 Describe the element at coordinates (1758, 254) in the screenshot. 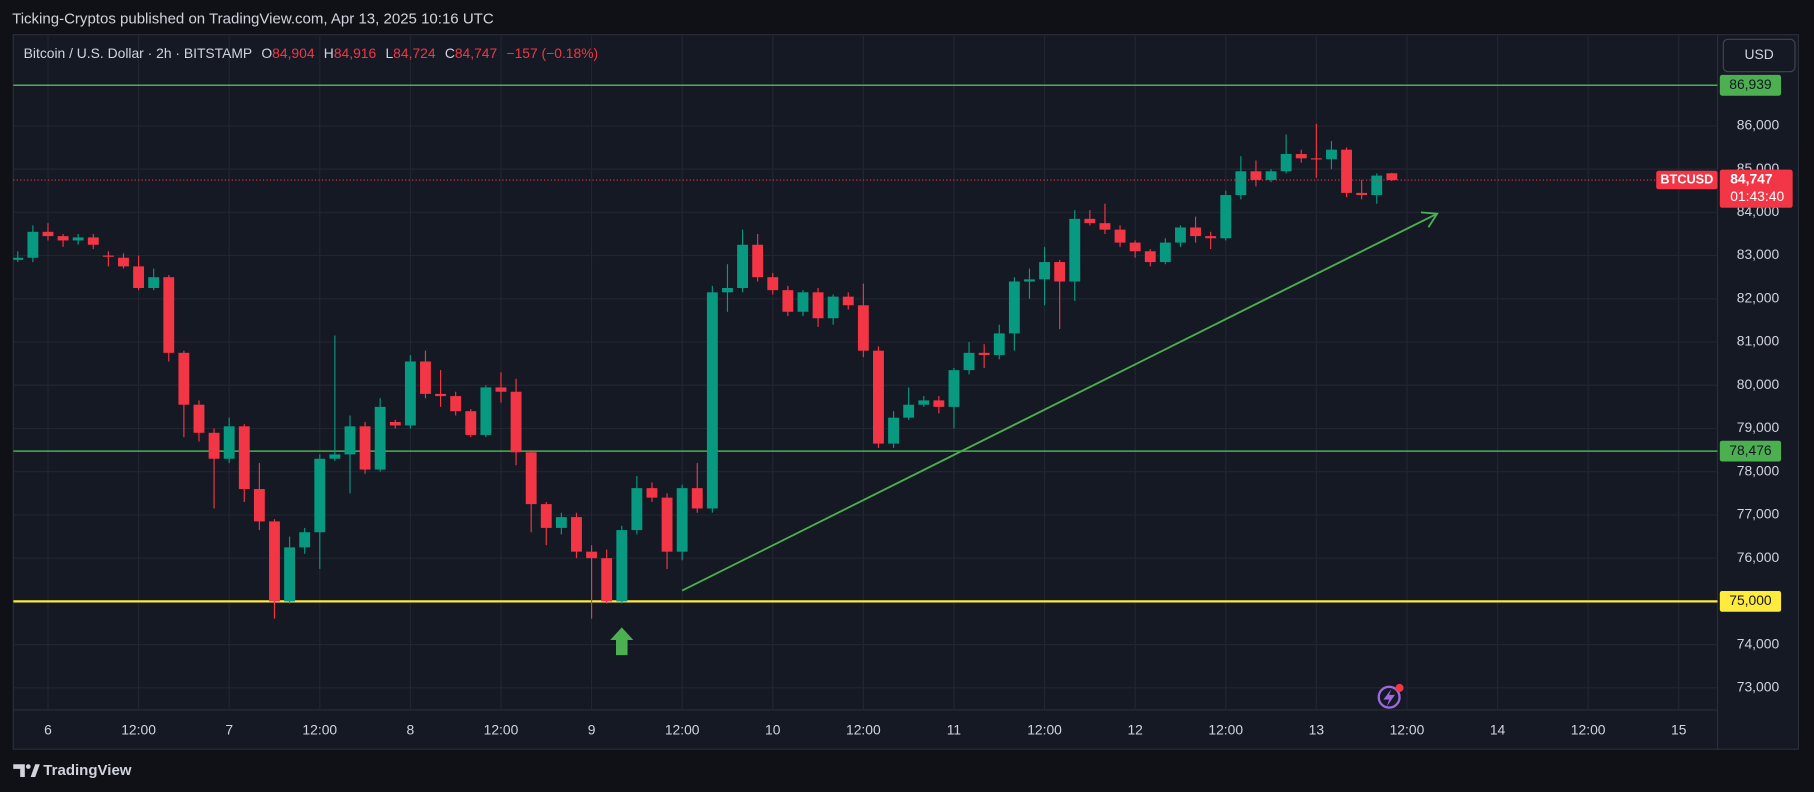

I see `y-tick-label: 83,000` at that location.